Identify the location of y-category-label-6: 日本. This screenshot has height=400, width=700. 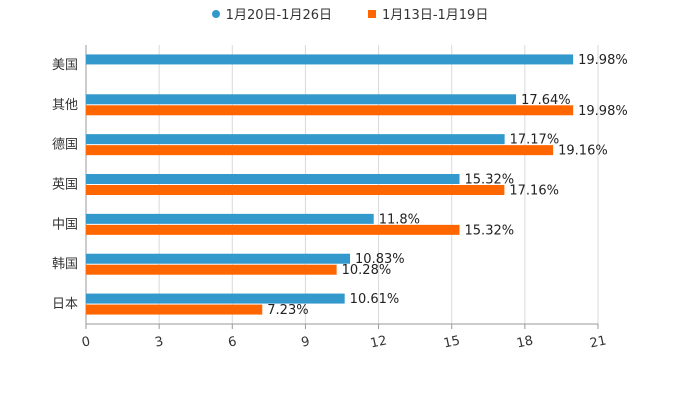
(65, 304).